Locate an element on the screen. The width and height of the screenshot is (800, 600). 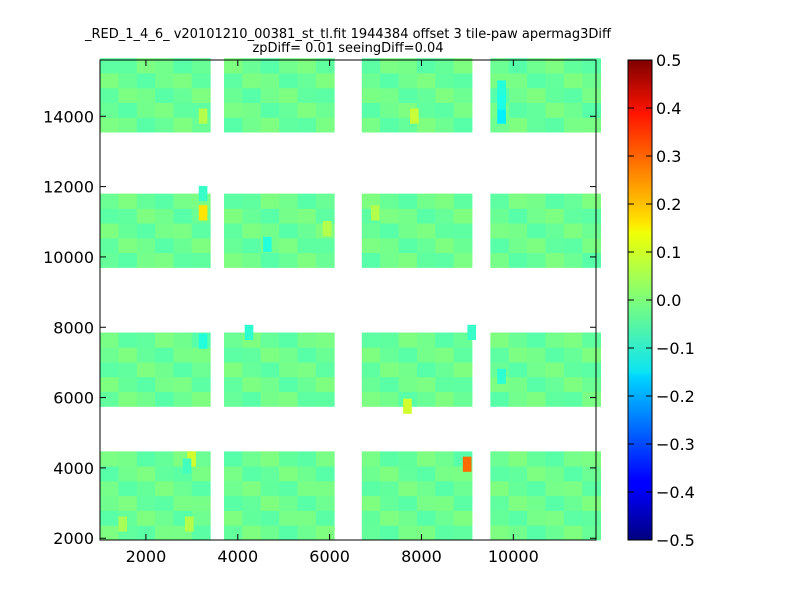
x-tick-label: 10000 is located at coordinates (513, 556).